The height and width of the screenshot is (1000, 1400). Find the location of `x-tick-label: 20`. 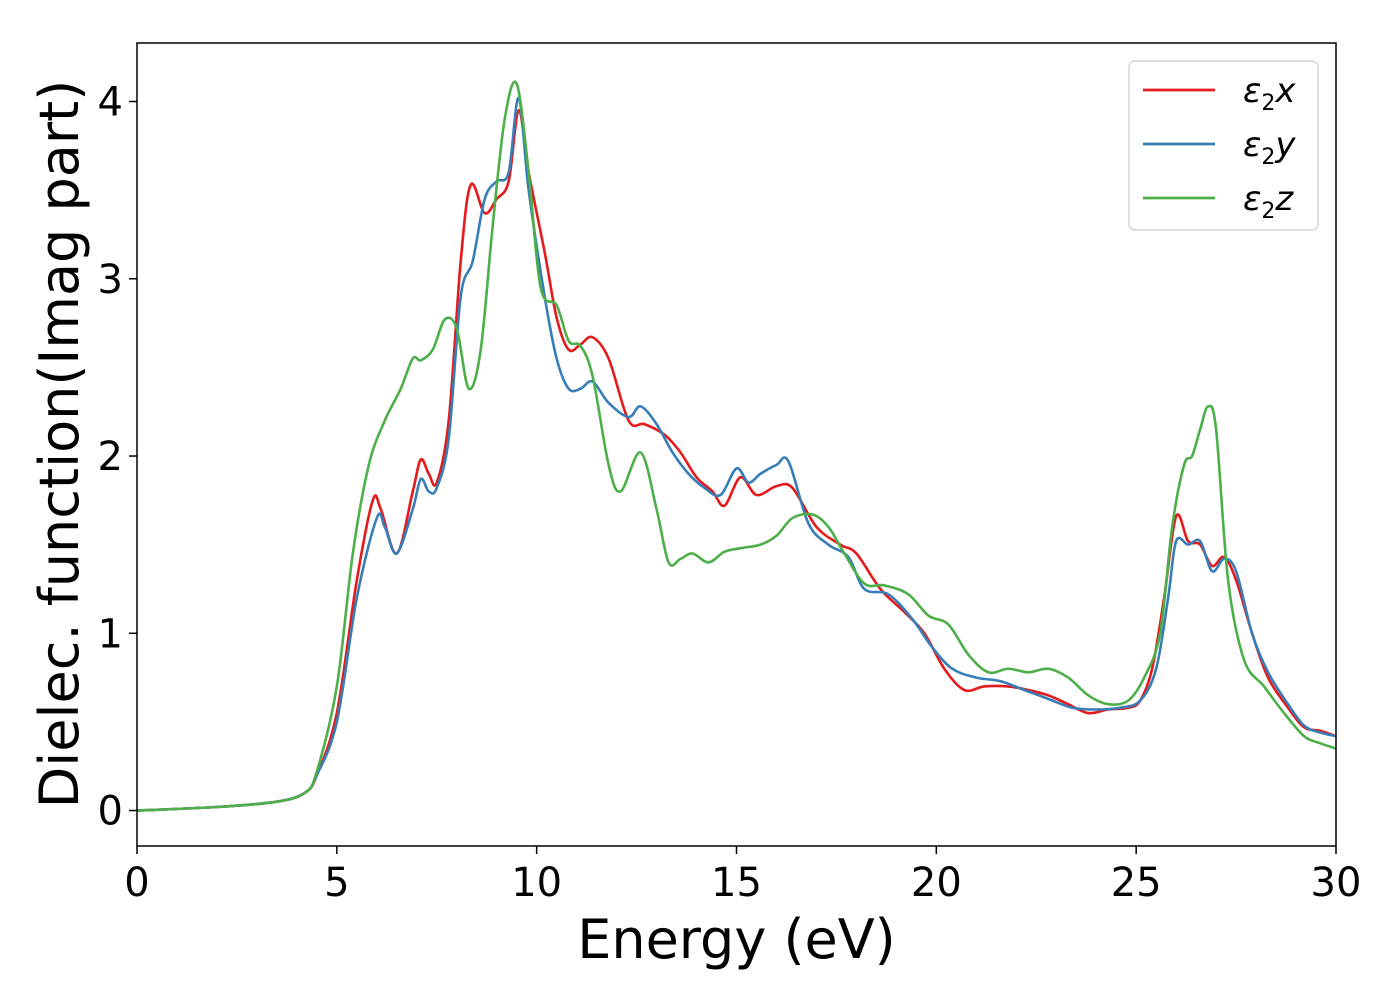

x-tick-label: 20 is located at coordinates (936, 883).